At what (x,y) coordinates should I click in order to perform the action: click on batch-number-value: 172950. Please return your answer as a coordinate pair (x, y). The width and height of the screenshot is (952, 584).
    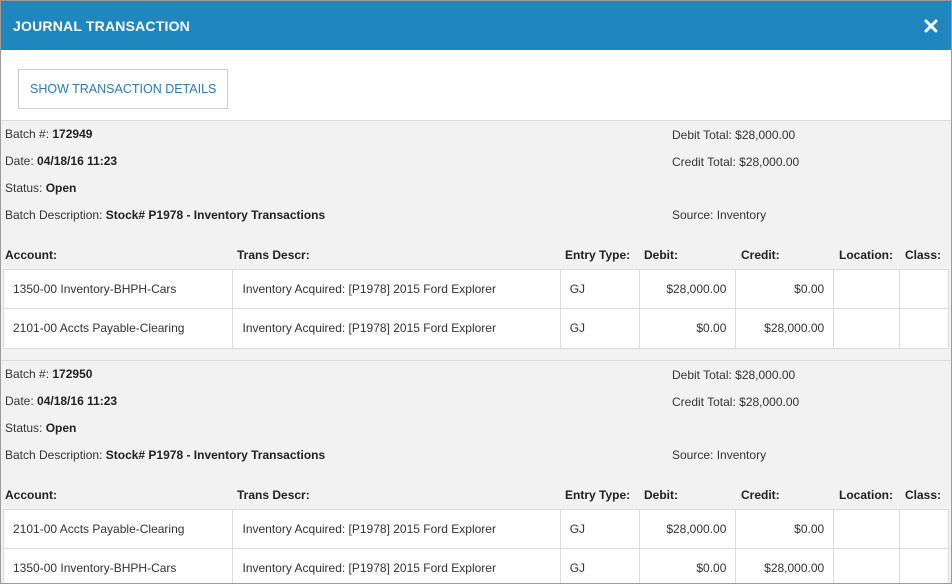
    Looking at the image, I should click on (72, 374).